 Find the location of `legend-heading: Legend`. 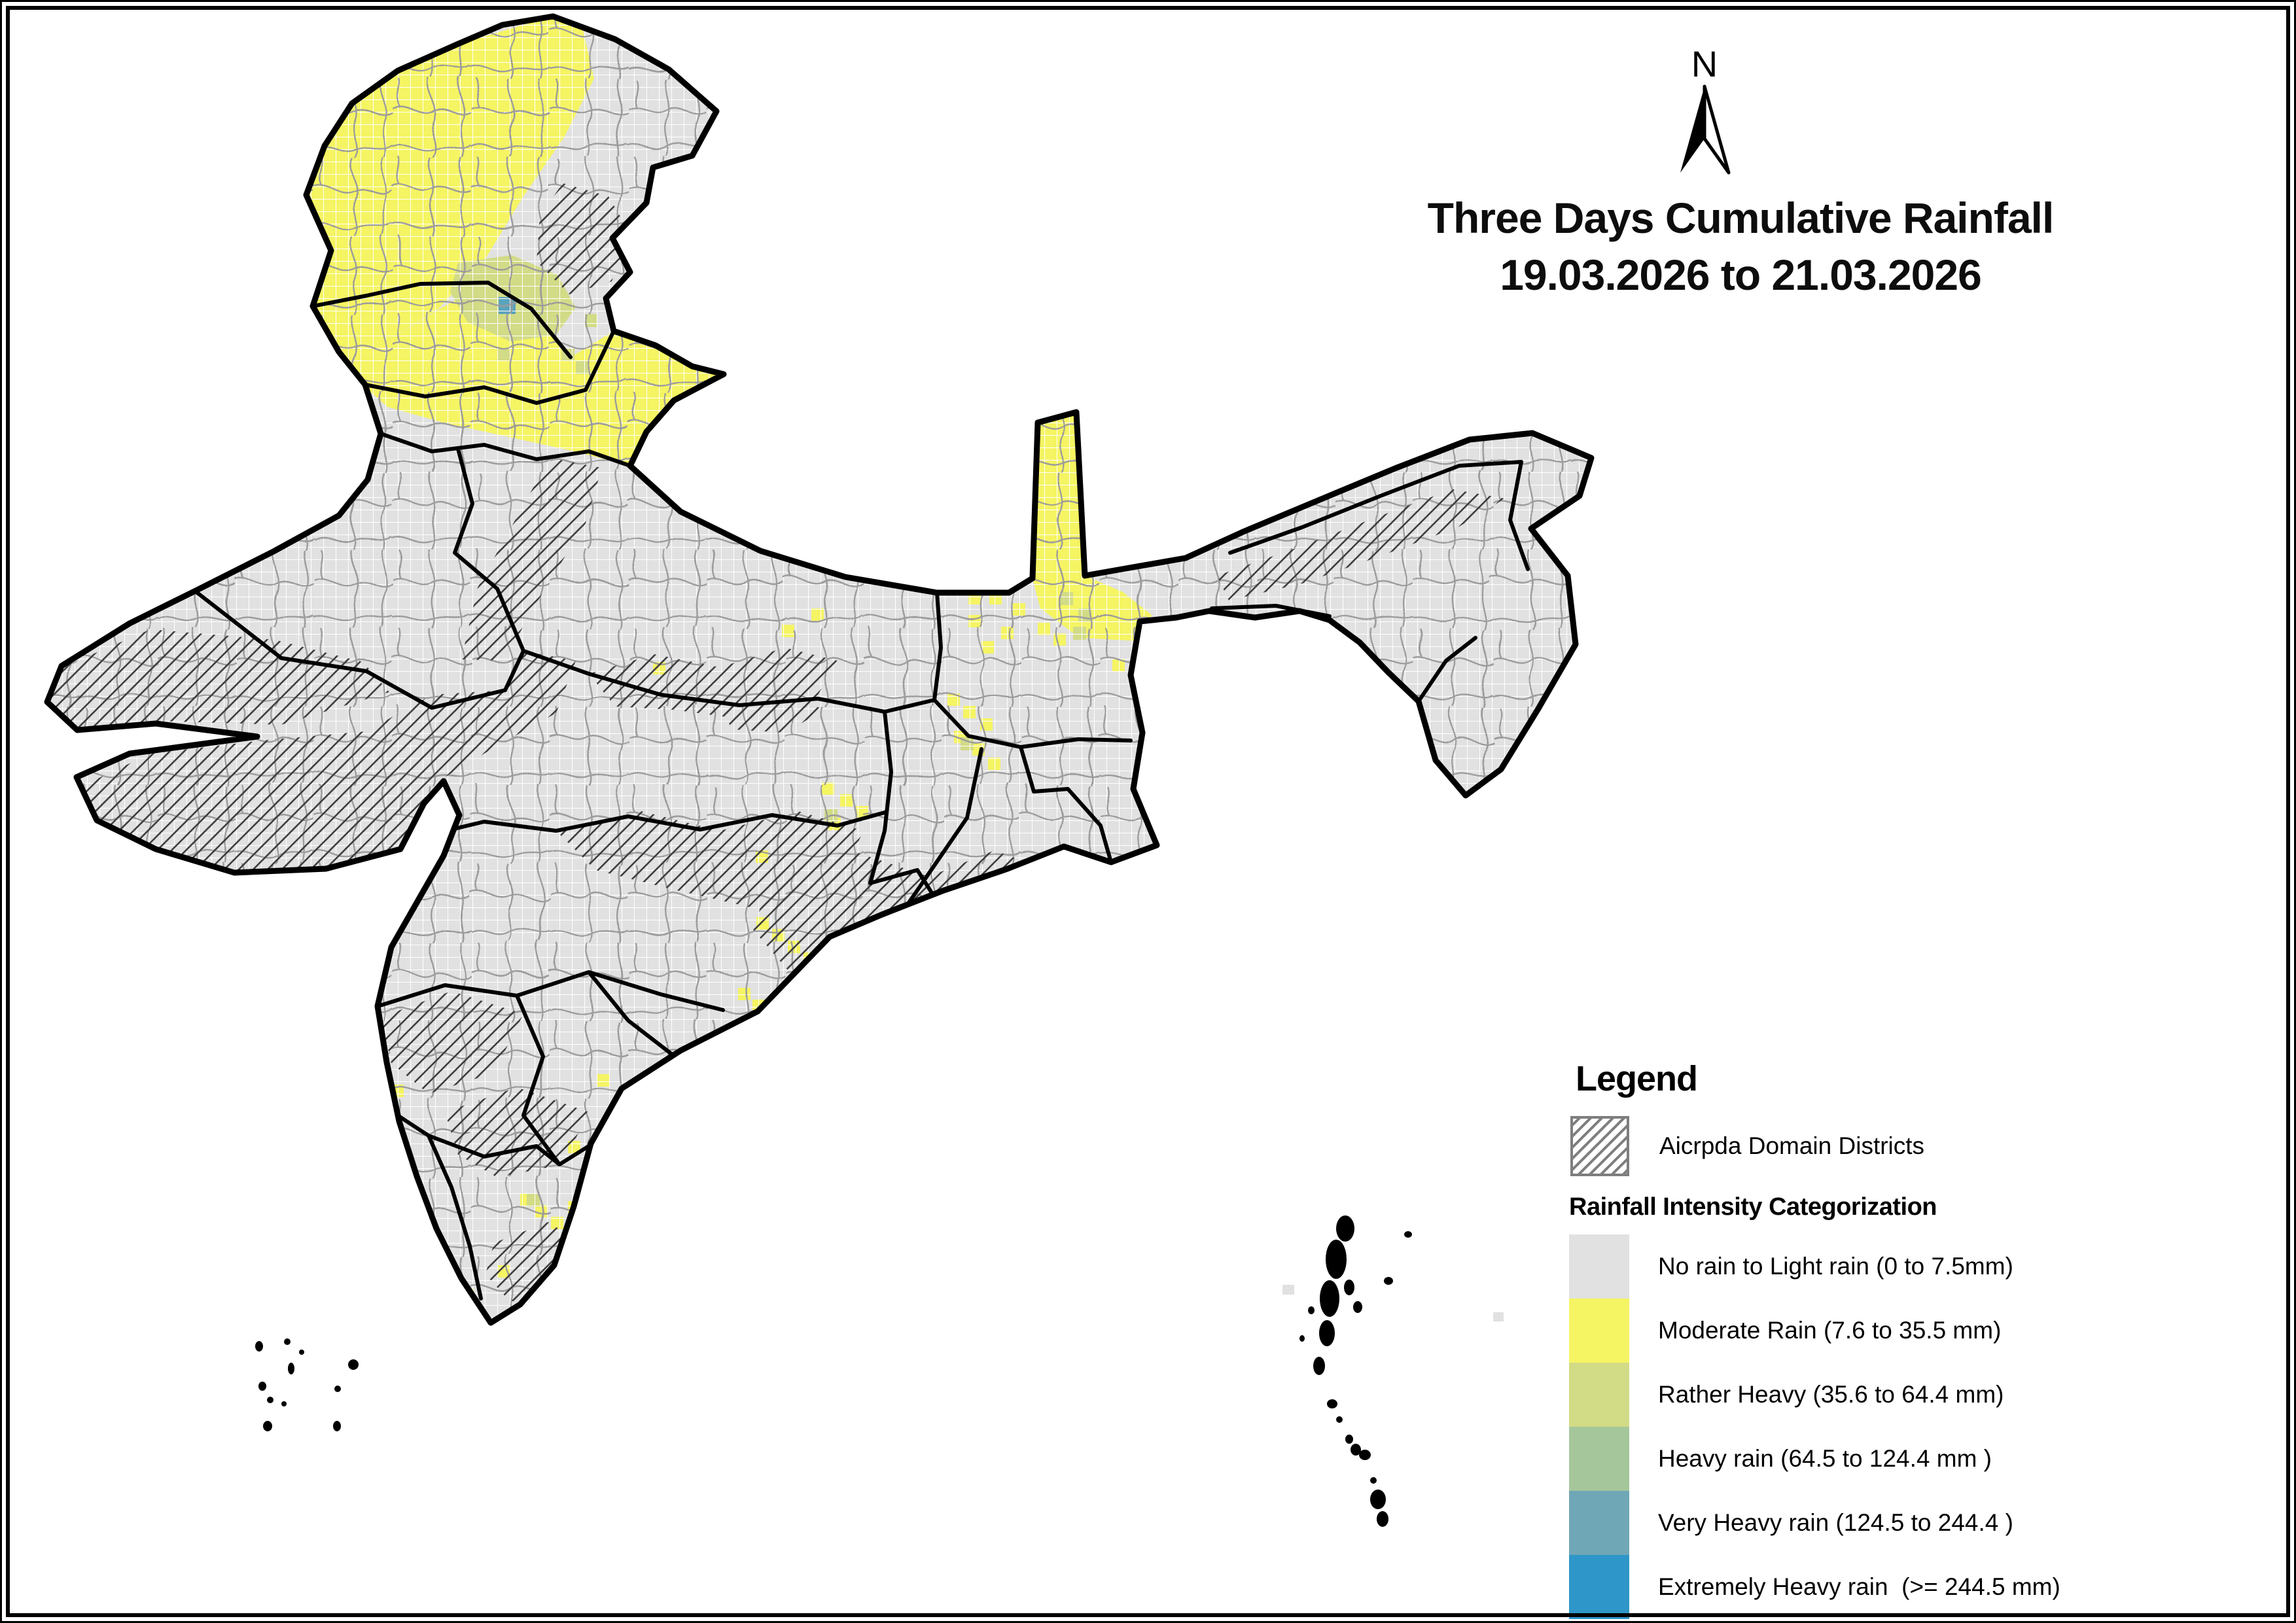

legend-heading: Legend is located at coordinates (1637, 1078).